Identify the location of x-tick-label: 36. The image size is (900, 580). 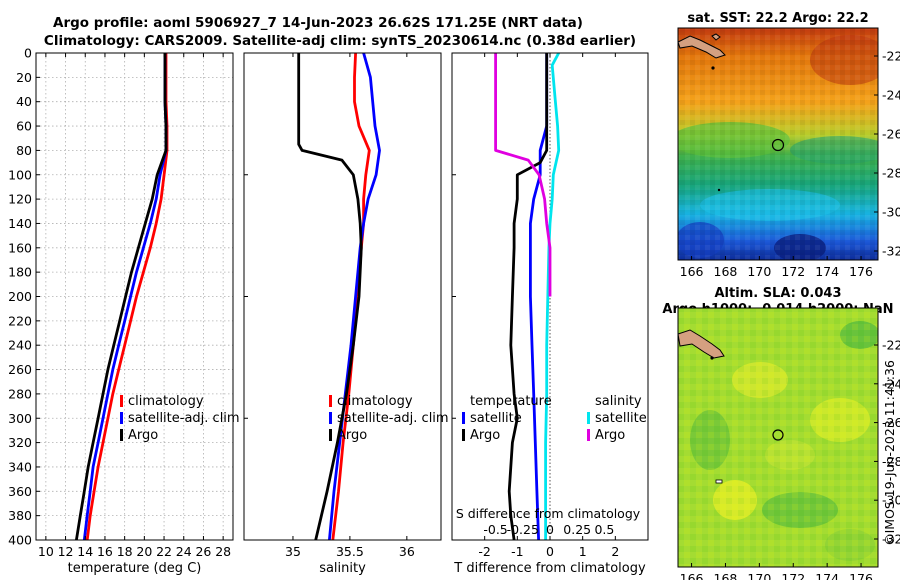
(407, 551).